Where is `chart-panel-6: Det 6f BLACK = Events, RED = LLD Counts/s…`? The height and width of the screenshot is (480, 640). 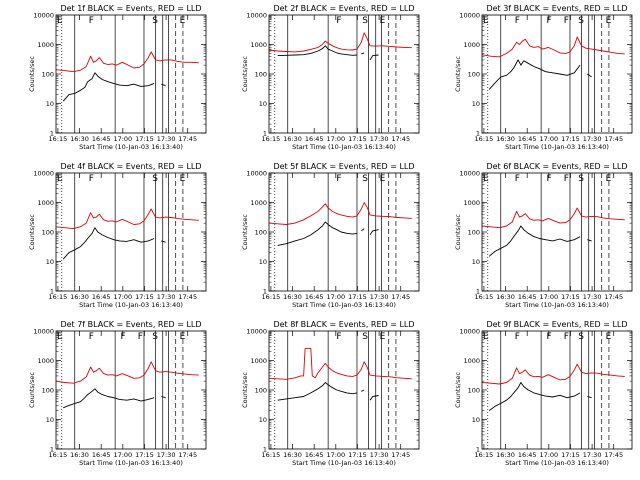
chart-panel-6: Det 6f BLACK = Events, RED = LLD Counts/s… is located at coordinates (543, 235).